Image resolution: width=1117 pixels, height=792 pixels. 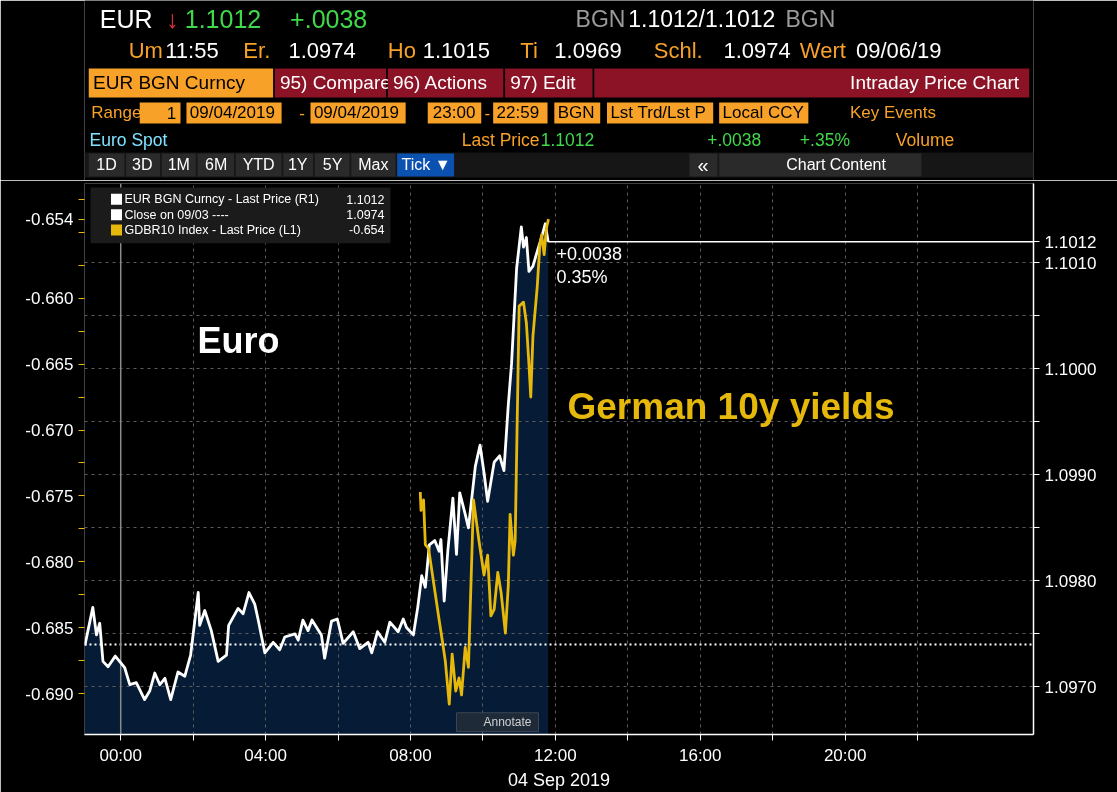 I want to click on x-tick-label: 08:00, so click(x=410, y=755).